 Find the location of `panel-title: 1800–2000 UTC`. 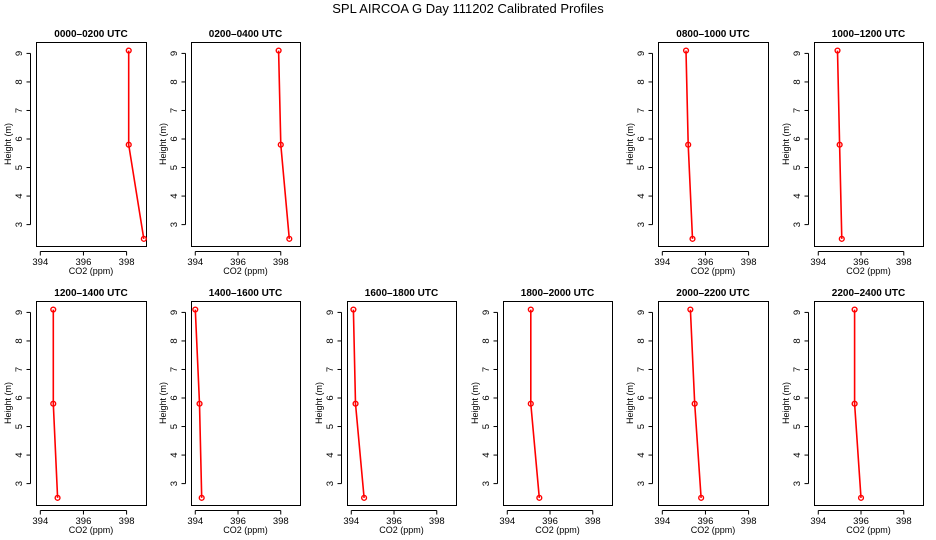

panel-title: 1800–2000 UTC is located at coordinates (557, 293).